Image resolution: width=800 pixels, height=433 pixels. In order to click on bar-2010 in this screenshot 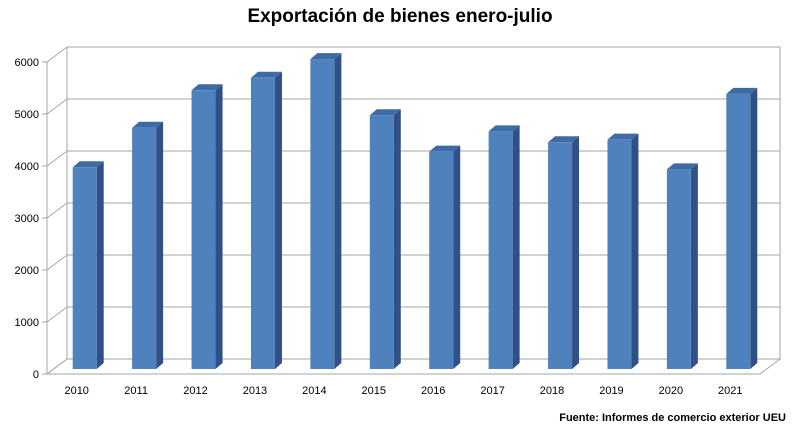, I will do `click(88, 265)`.